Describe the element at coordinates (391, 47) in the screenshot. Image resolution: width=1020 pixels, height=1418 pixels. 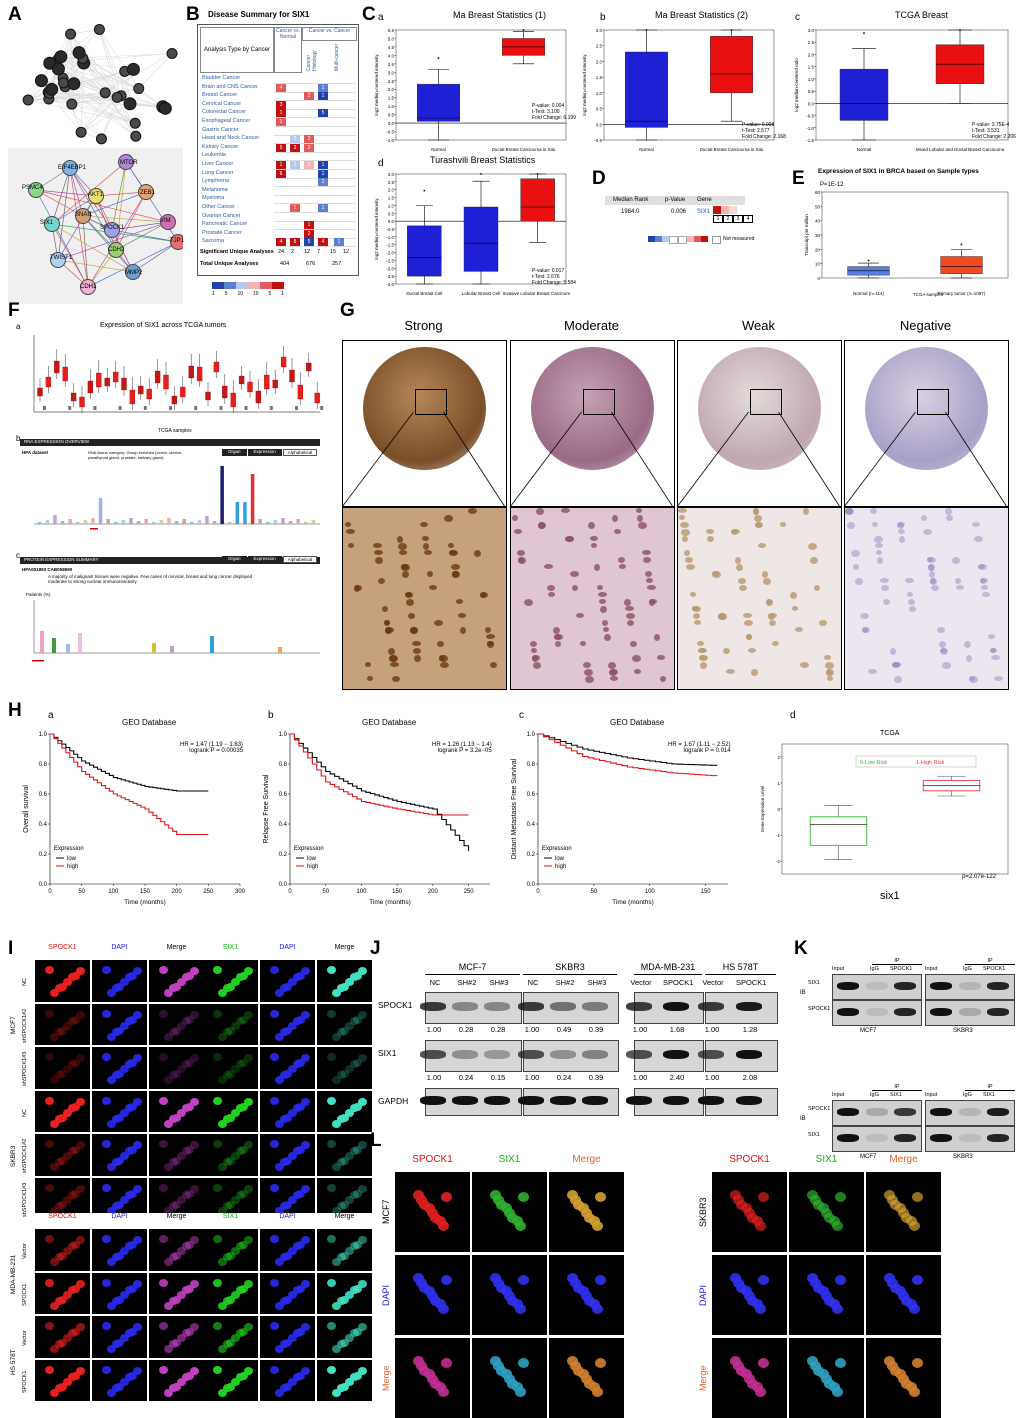
I see `y-tick-label: 4.5` at that location.